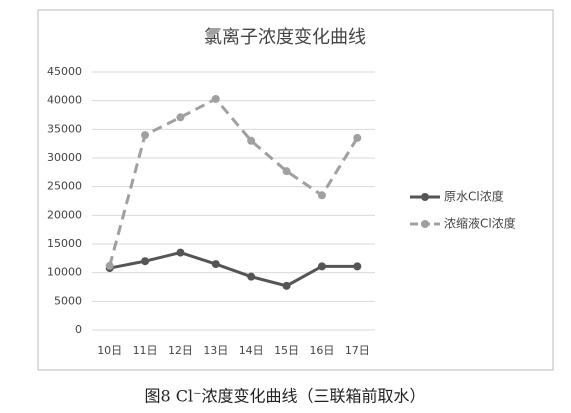 The image size is (571, 413). What do you see at coordinates (480, 223) in the screenshot?
I see `legend-label: 浓缩液Cl浓度` at bounding box center [480, 223].